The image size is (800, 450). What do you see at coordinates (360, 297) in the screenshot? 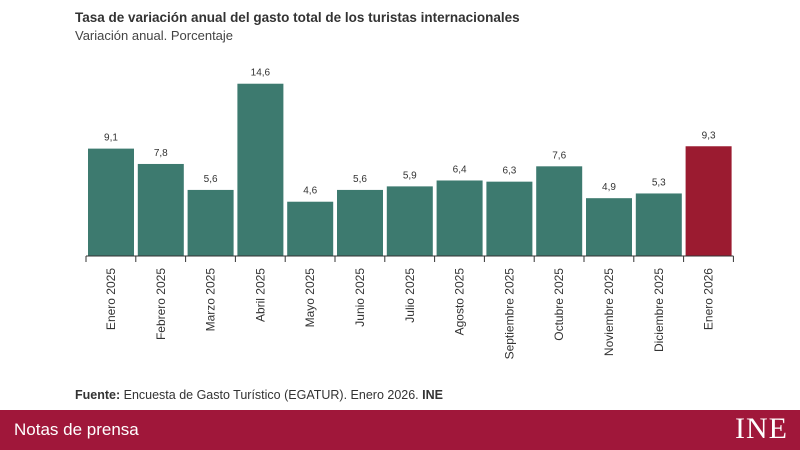
I see `x-tick-label-6: Junio 2025` at bounding box center [360, 297].